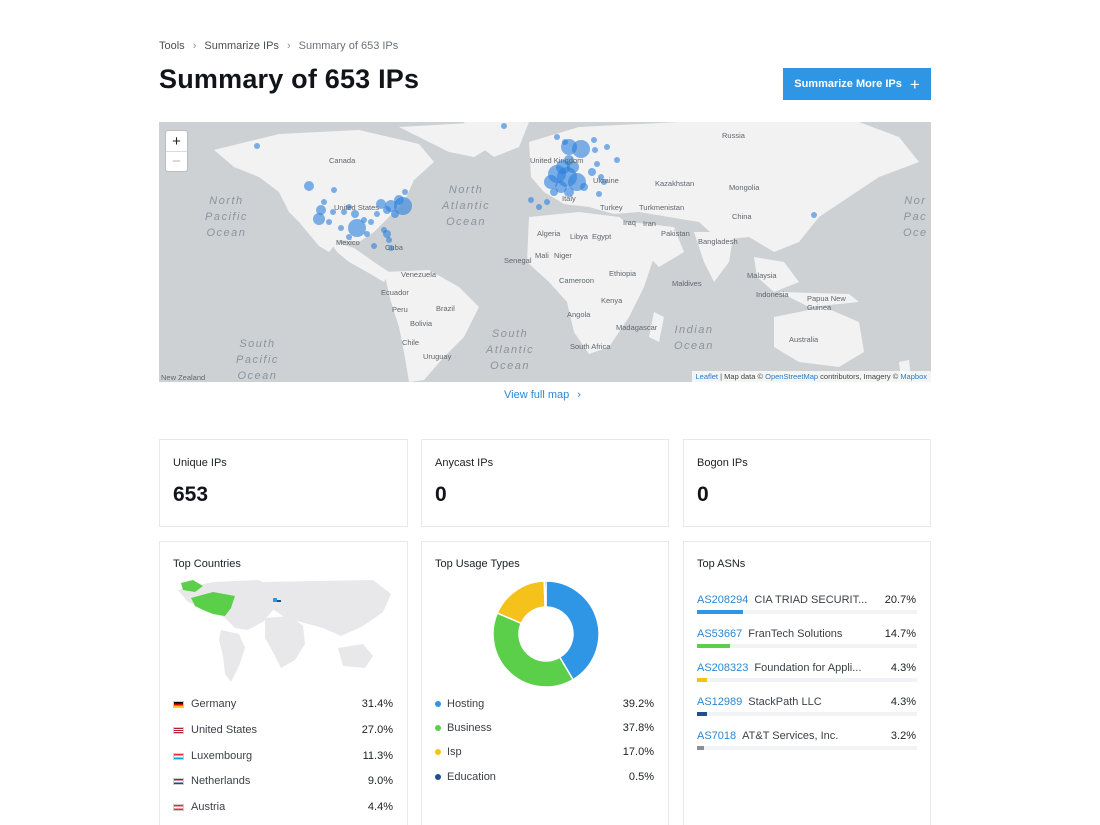 The height and width of the screenshot is (825, 1100). I want to click on donut-slice-education, so click(545, 594).